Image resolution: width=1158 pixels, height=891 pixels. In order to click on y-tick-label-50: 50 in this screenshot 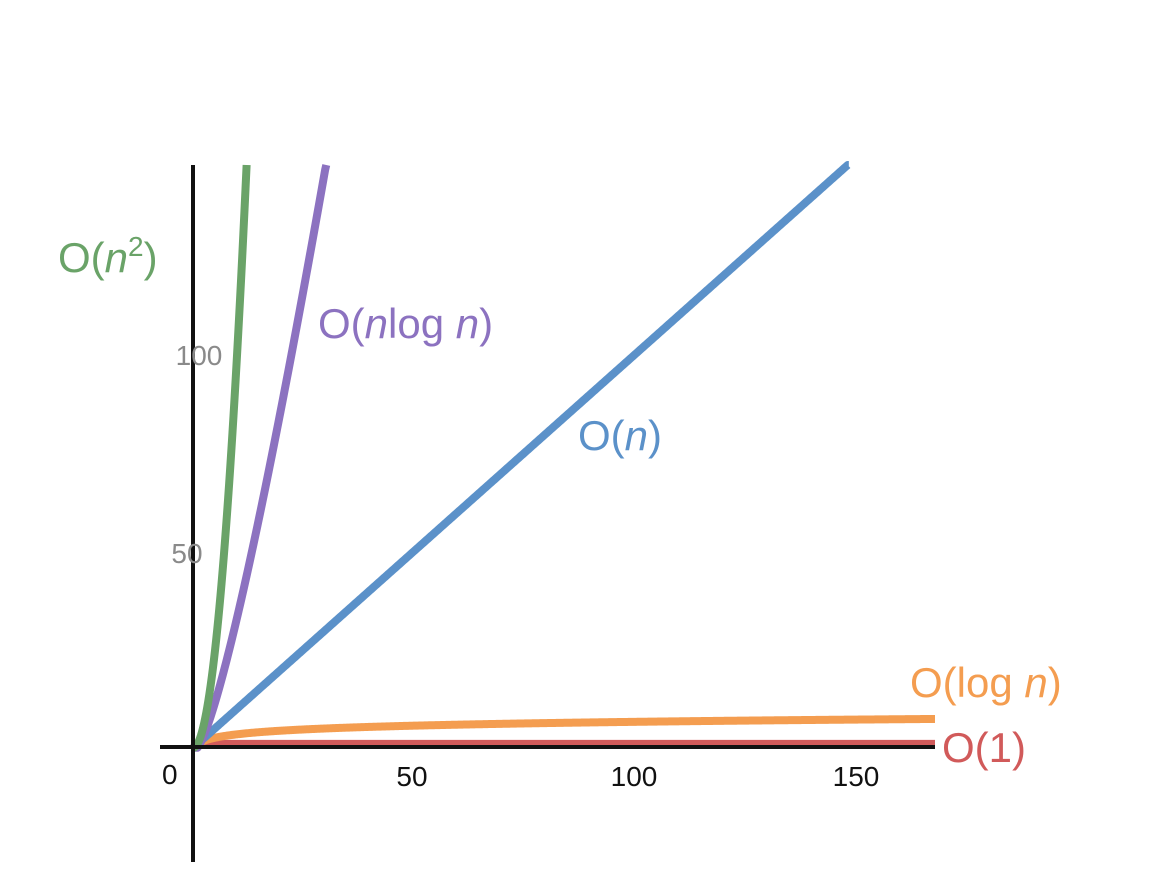, I will do `click(186, 553)`.